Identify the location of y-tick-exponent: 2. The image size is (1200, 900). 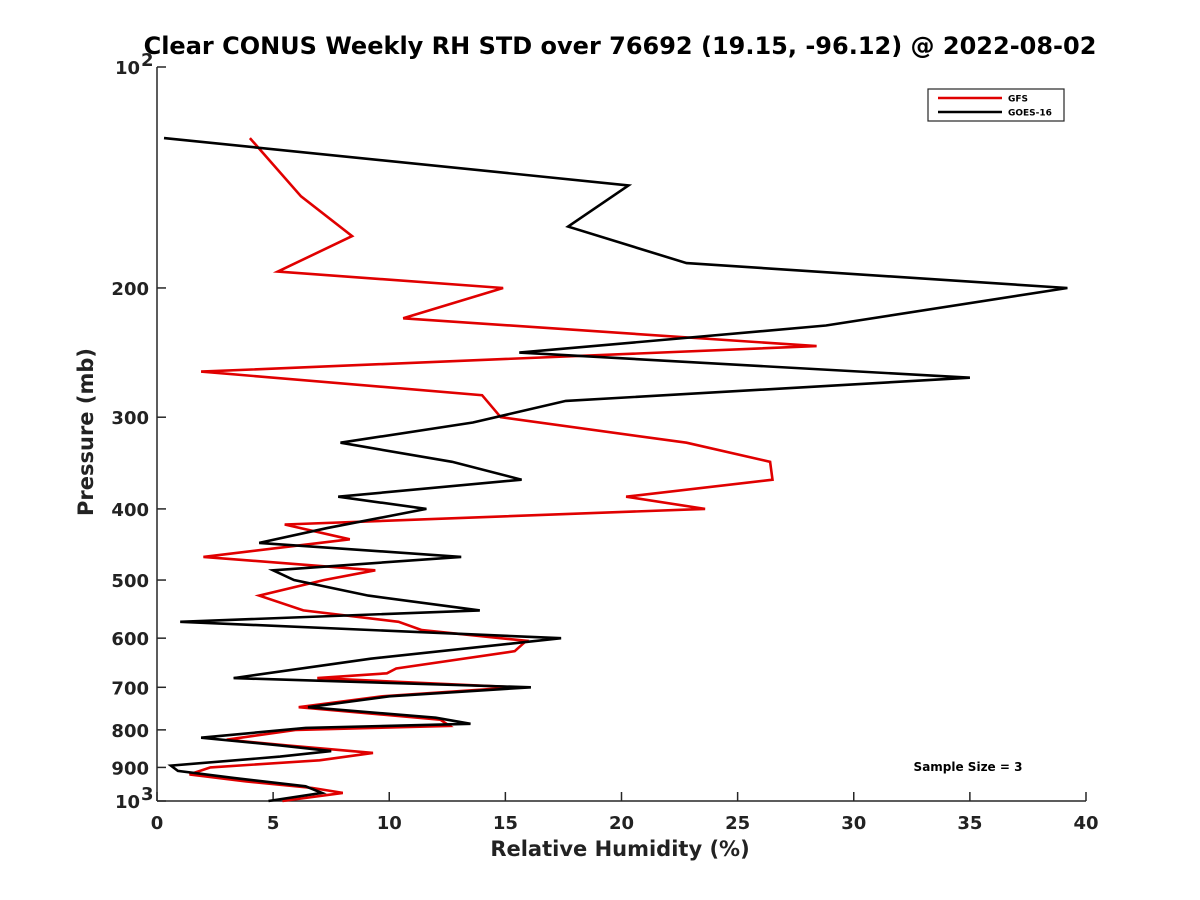
(147, 60).